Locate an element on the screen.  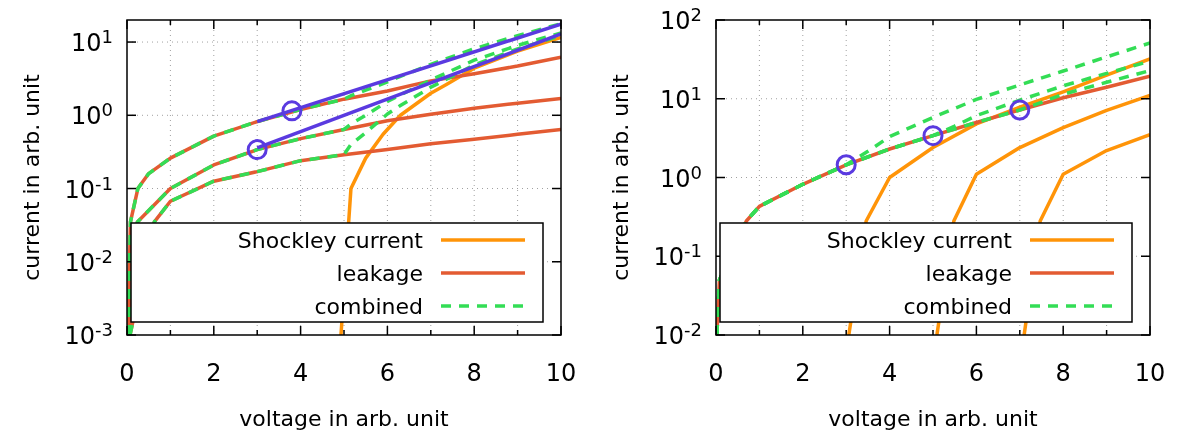
y-tick-label: 10$^{-3}$ is located at coordinates (88, 334).